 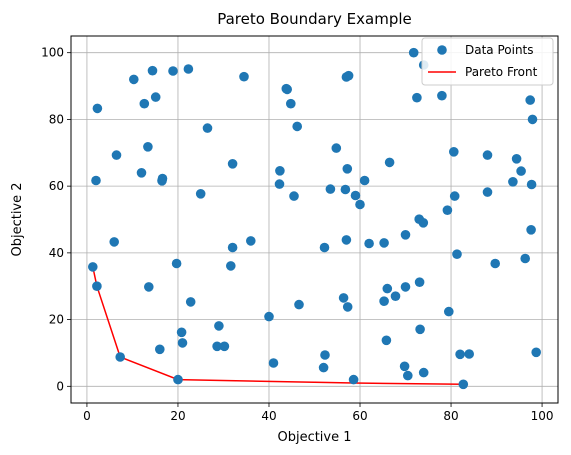 What do you see at coordinates (359, 416) in the screenshot?
I see `x-tick-label: 60` at bounding box center [359, 416].